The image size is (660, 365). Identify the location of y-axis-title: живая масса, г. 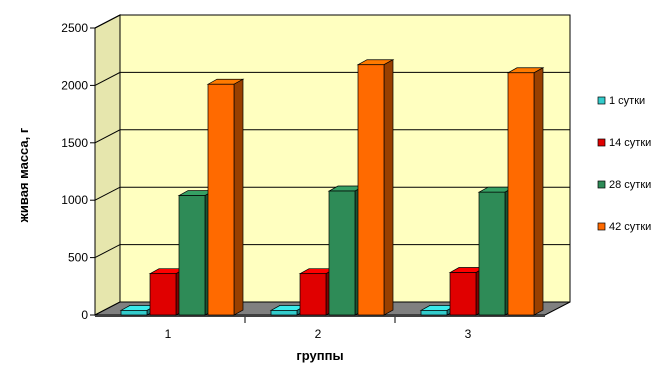
(23, 175).